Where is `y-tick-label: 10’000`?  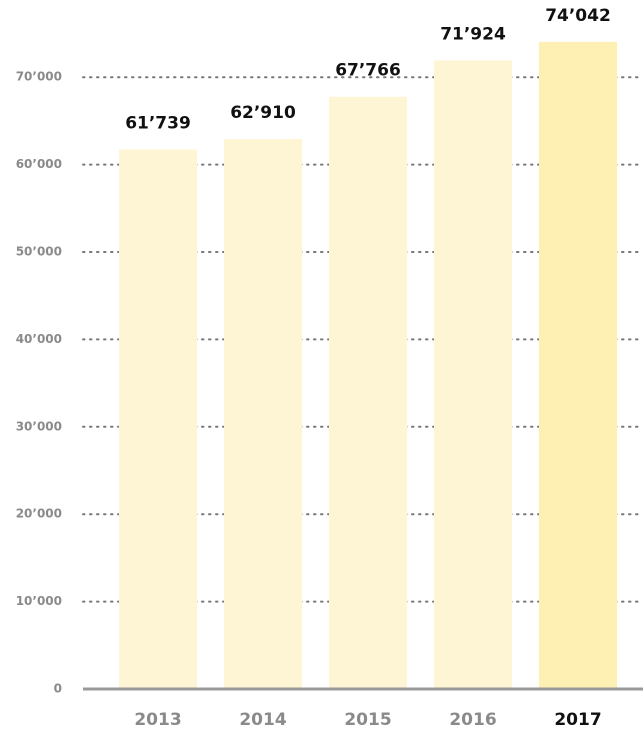 y-tick-label: 10’000 is located at coordinates (39, 601).